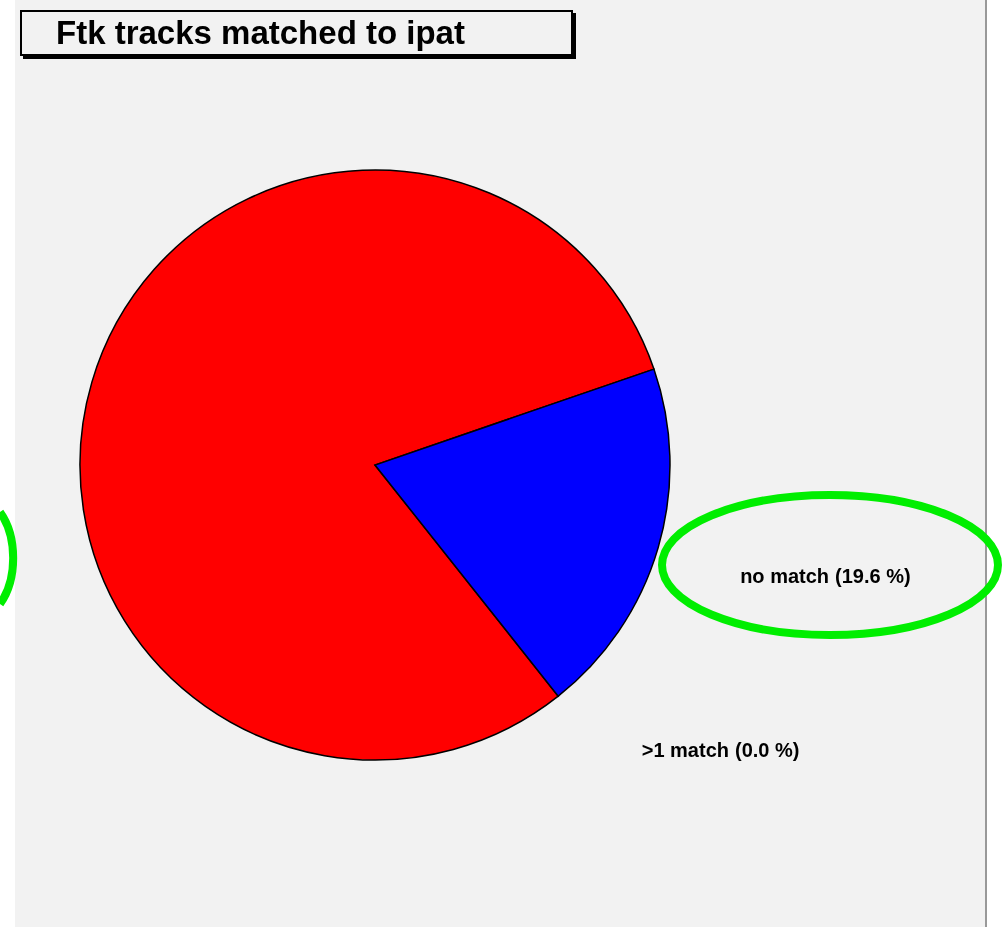 This screenshot has width=1004, height=927. What do you see at coordinates (296, 33) in the screenshot?
I see `chart-title: Ftk tracks matched to ipat` at bounding box center [296, 33].